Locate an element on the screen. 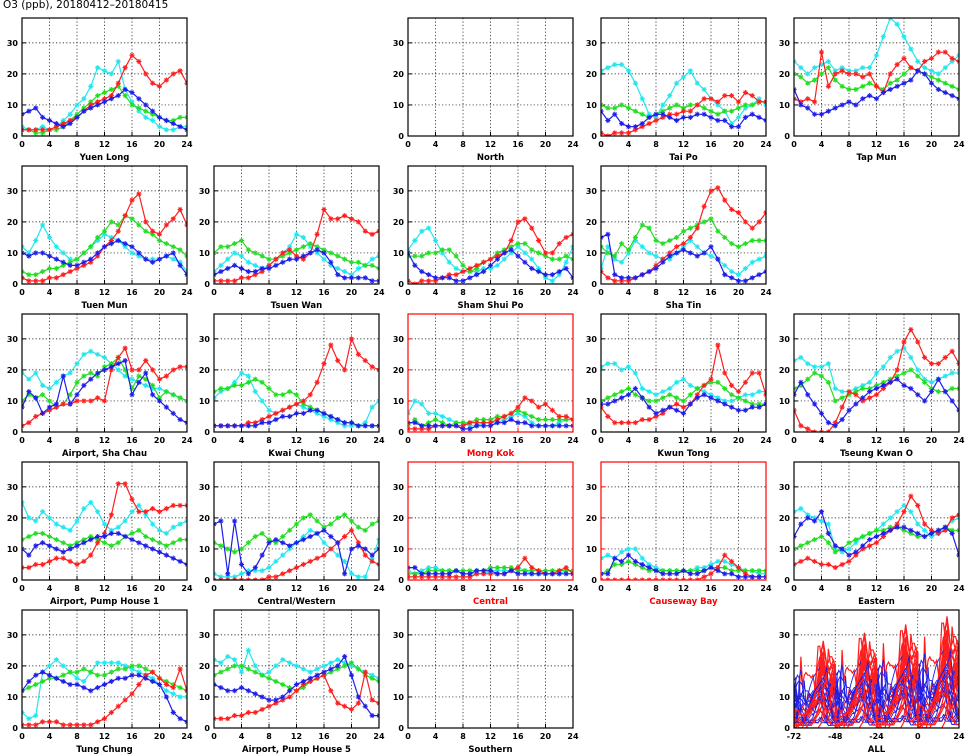  x-tick-label: 0 is located at coordinates (918, 736).